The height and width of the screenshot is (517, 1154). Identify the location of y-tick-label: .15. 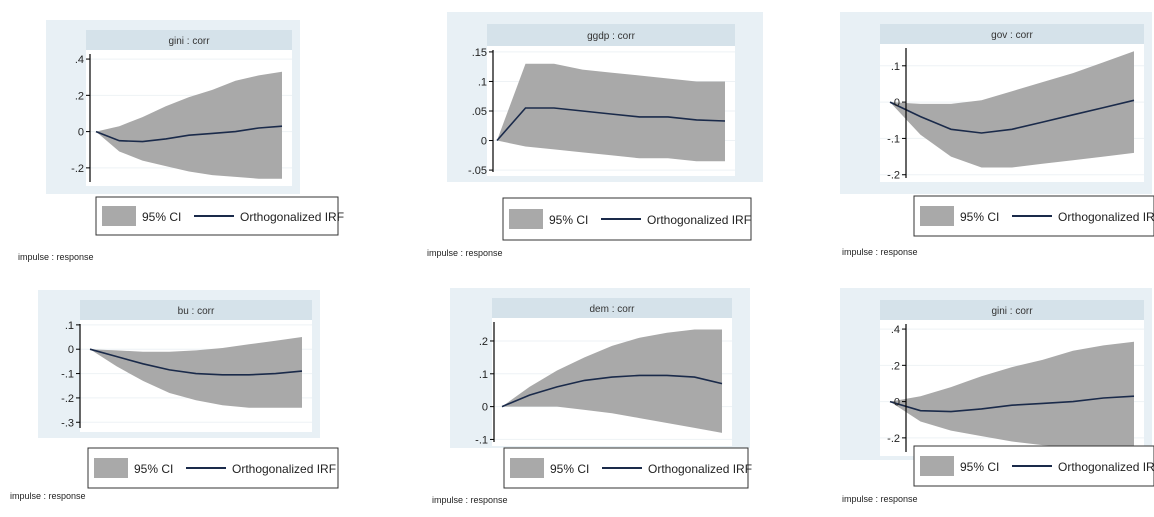
(479, 53).